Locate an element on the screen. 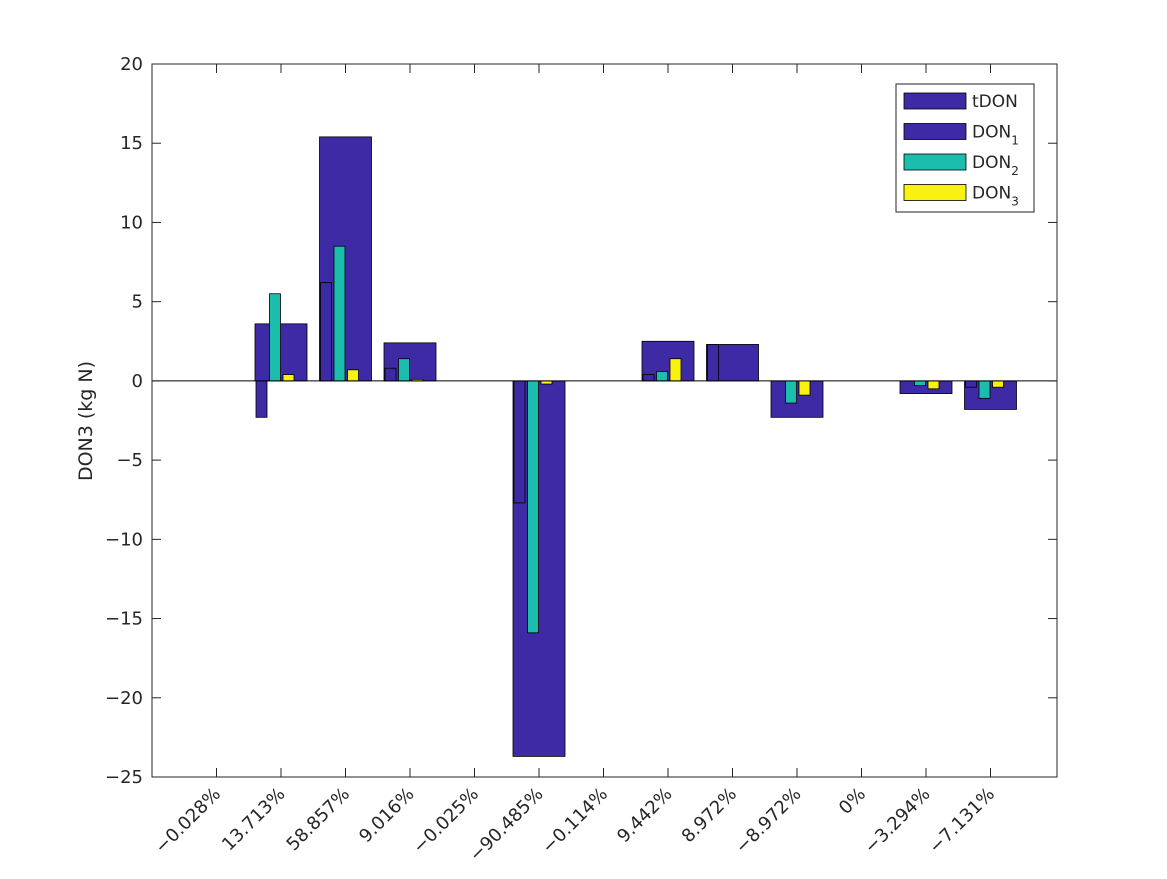 The width and height of the screenshot is (1167, 879). y-tick-label: −5 is located at coordinates (129, 460).